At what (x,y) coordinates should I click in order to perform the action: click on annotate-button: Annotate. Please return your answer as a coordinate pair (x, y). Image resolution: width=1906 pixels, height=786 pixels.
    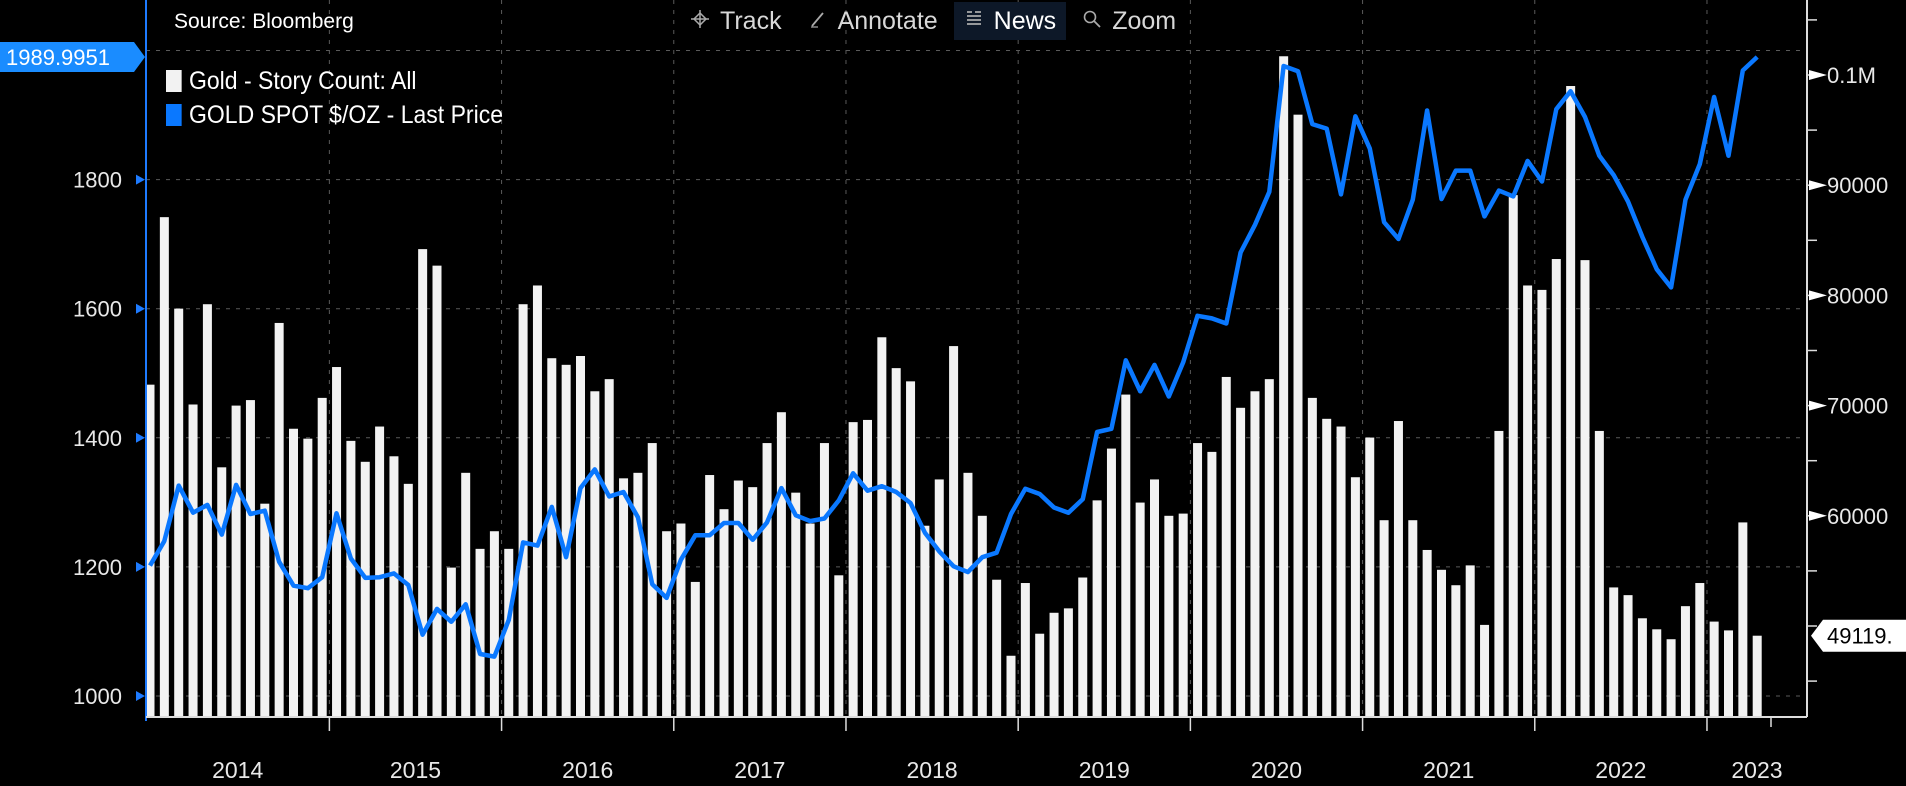
    Looking at the image, I should click on (873, 21).